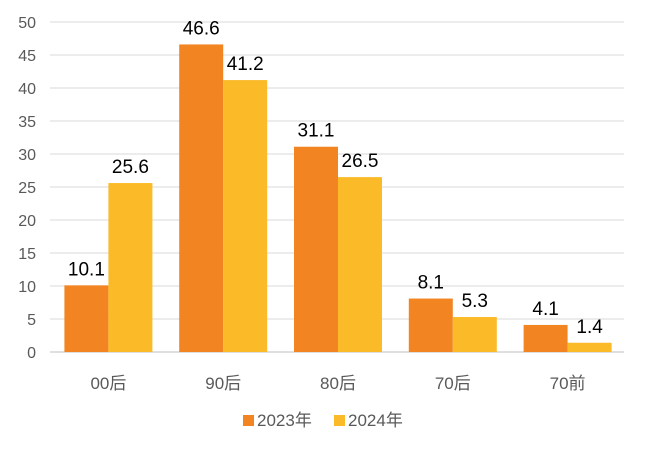 The width and height of the screenshot is (645, 454). What do you see at coordinates (375, 420) in the screenshot?
I see `legend-label: 2024年` at bounding box center [375, 420].